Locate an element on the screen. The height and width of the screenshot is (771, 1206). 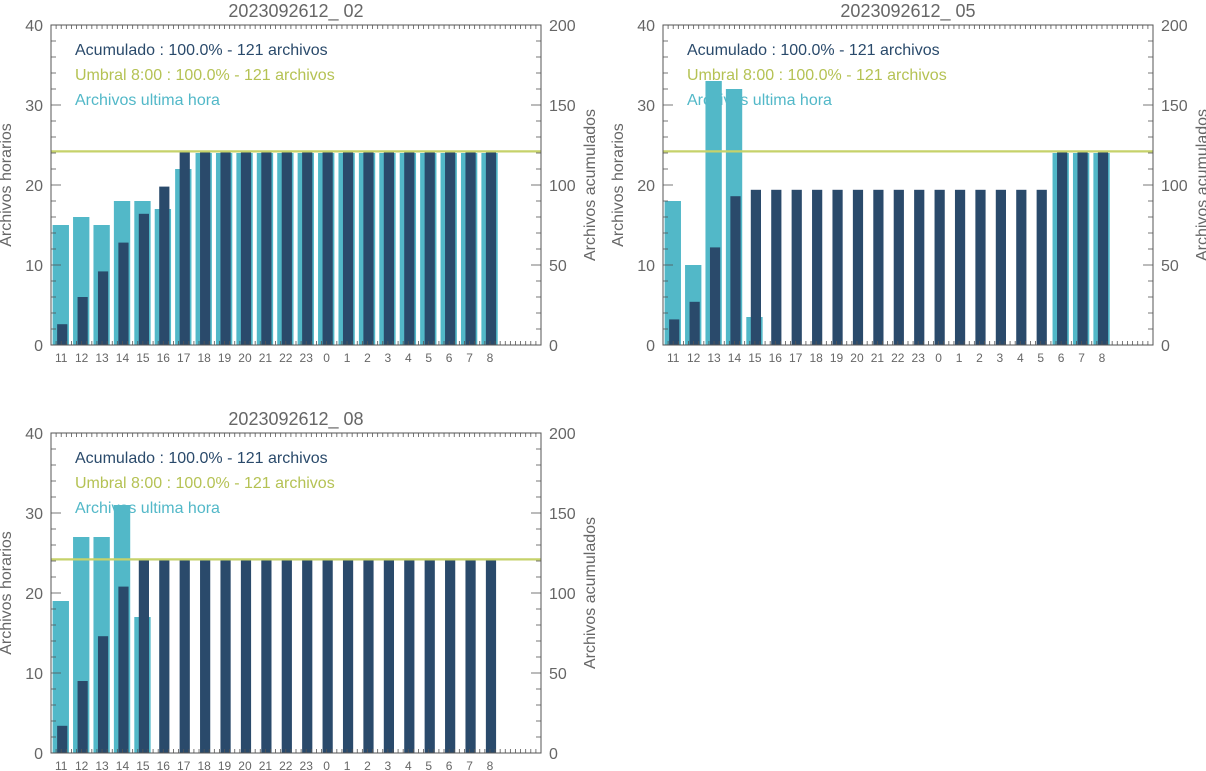
x-tick-label: 5 is located at coordinates (428, 358).